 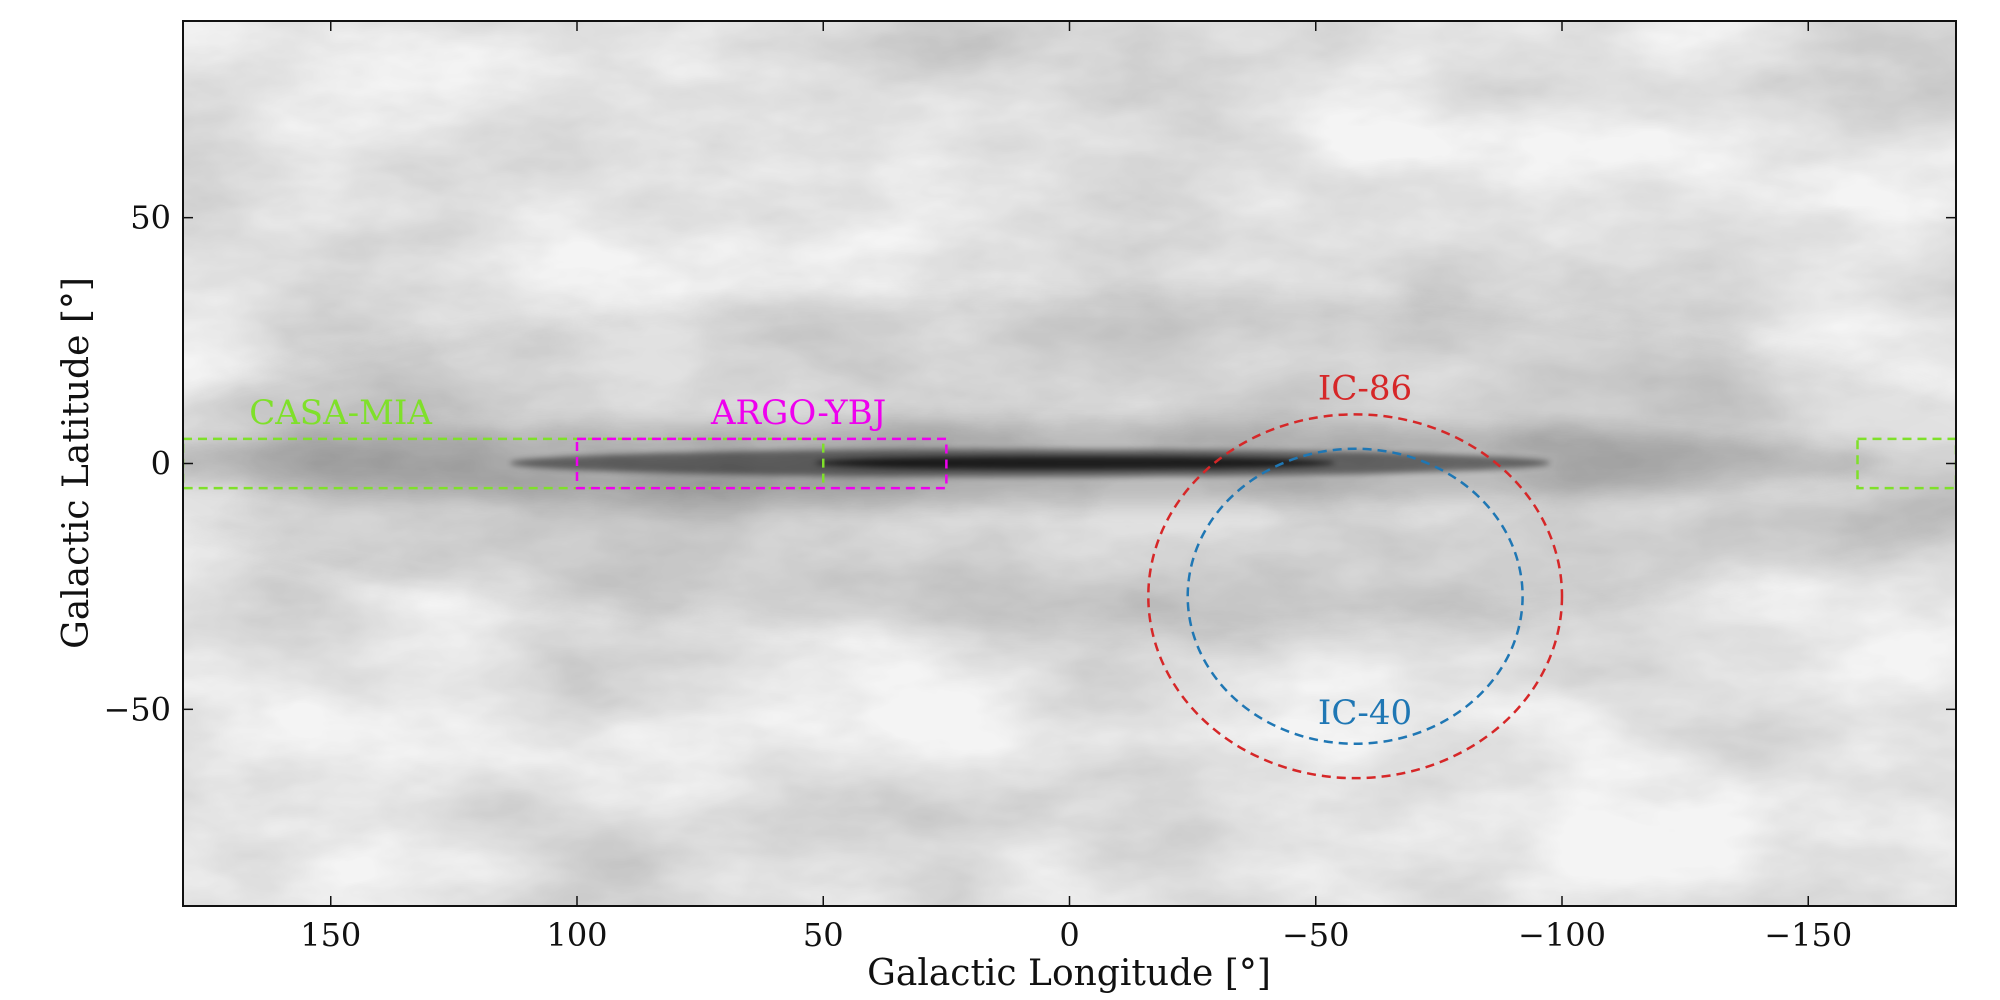 I want to click on region-label-argo-ybj: ARGO-YBJ, so click(x=798, y=413).